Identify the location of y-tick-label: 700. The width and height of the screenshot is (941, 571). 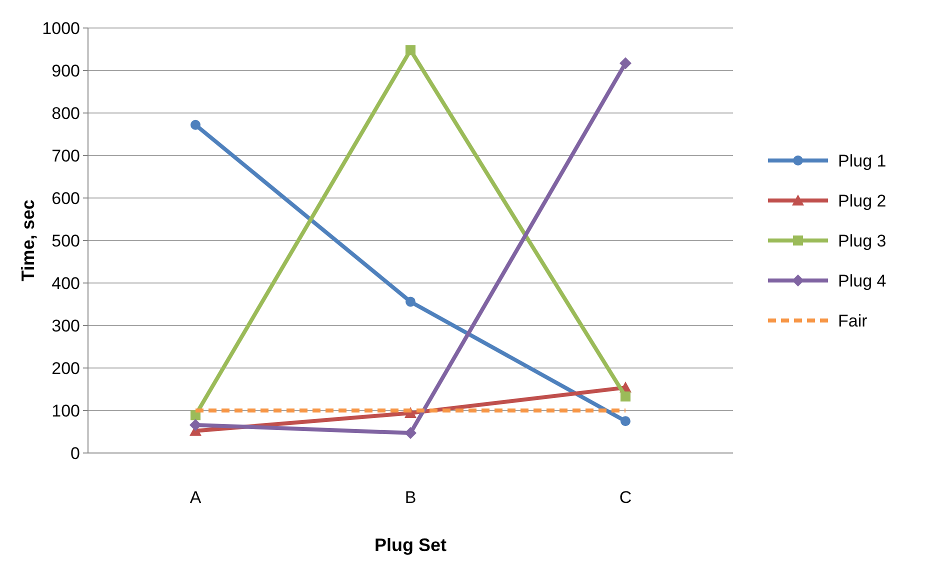
(66, 156).